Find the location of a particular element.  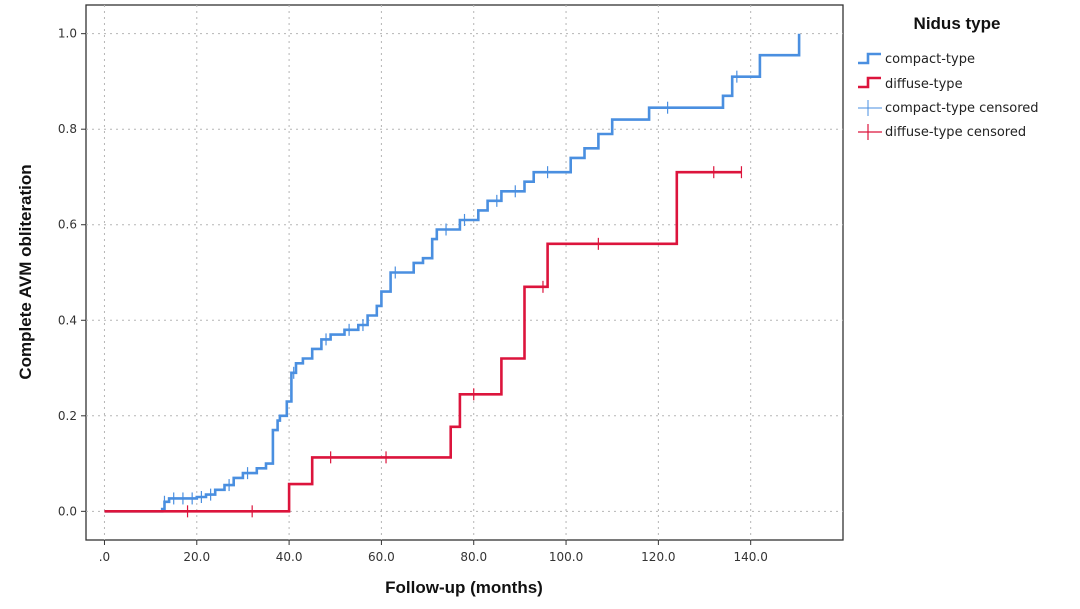

legend-item-compact-censored: compact-type censored is located at coordinates (948, 108).